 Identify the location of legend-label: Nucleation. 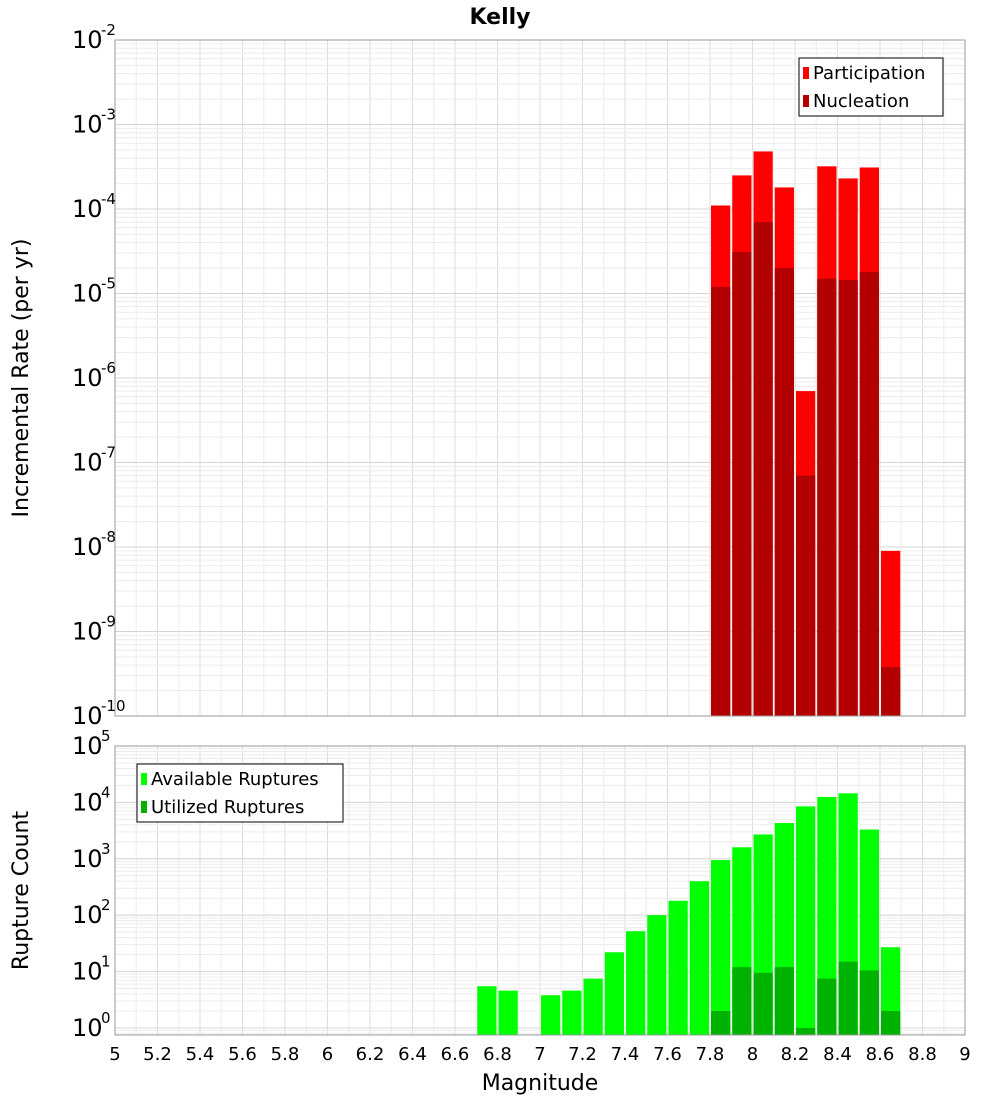
(861, 101).